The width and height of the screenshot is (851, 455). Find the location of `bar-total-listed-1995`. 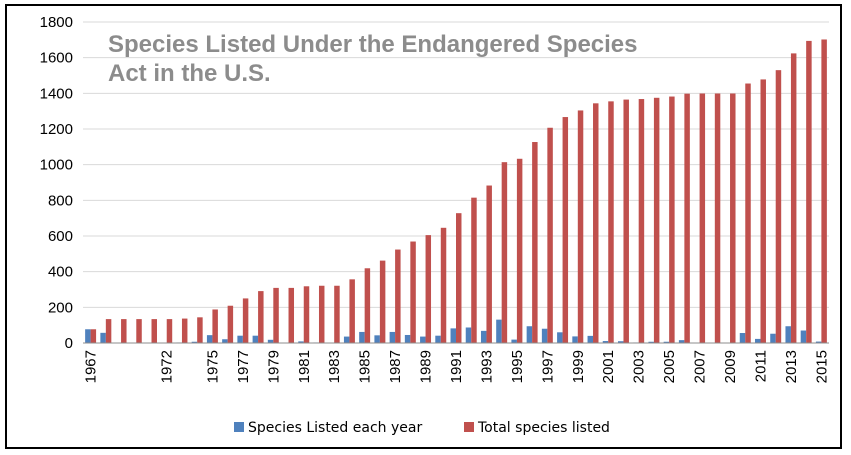

bar-total-listed-1995 is located at coordinates (519, 250).